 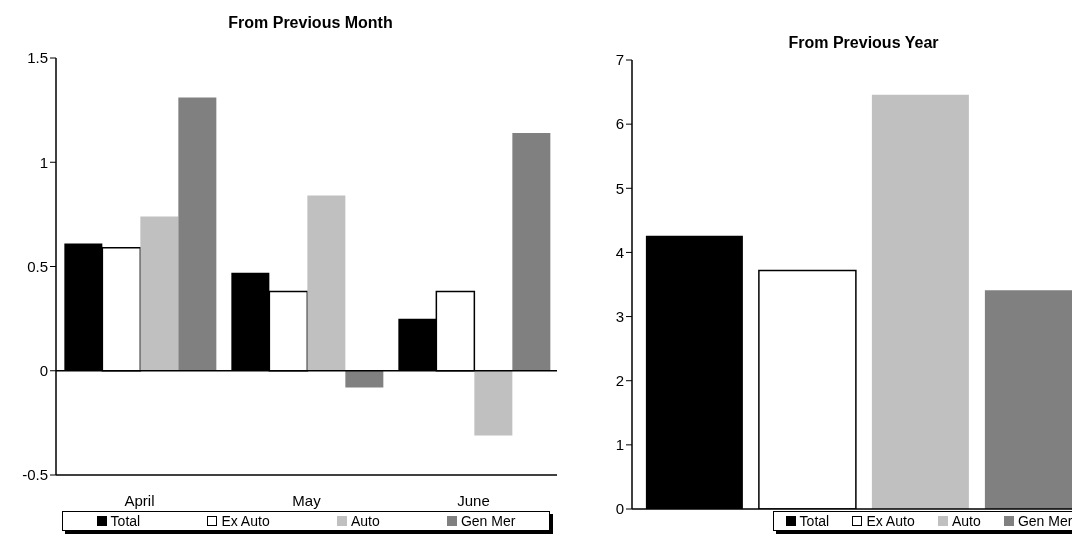 I want to click on y-tick-label: 2, so click(x=619, y=381).